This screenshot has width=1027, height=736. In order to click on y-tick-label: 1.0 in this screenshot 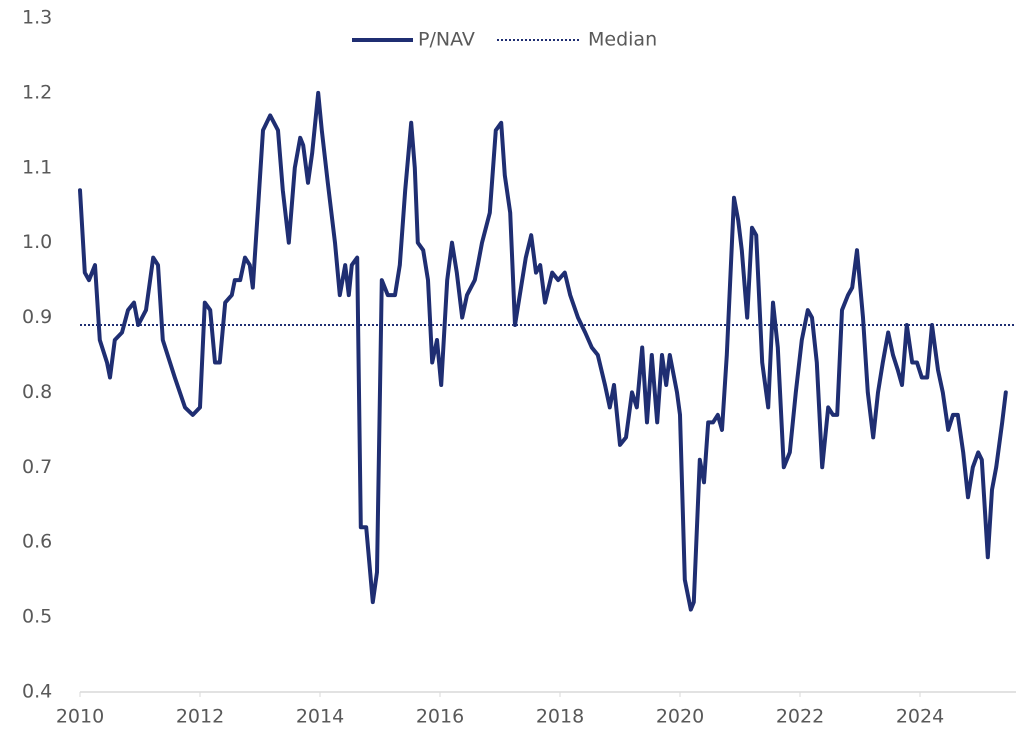, I will do `click(37, 242)`.